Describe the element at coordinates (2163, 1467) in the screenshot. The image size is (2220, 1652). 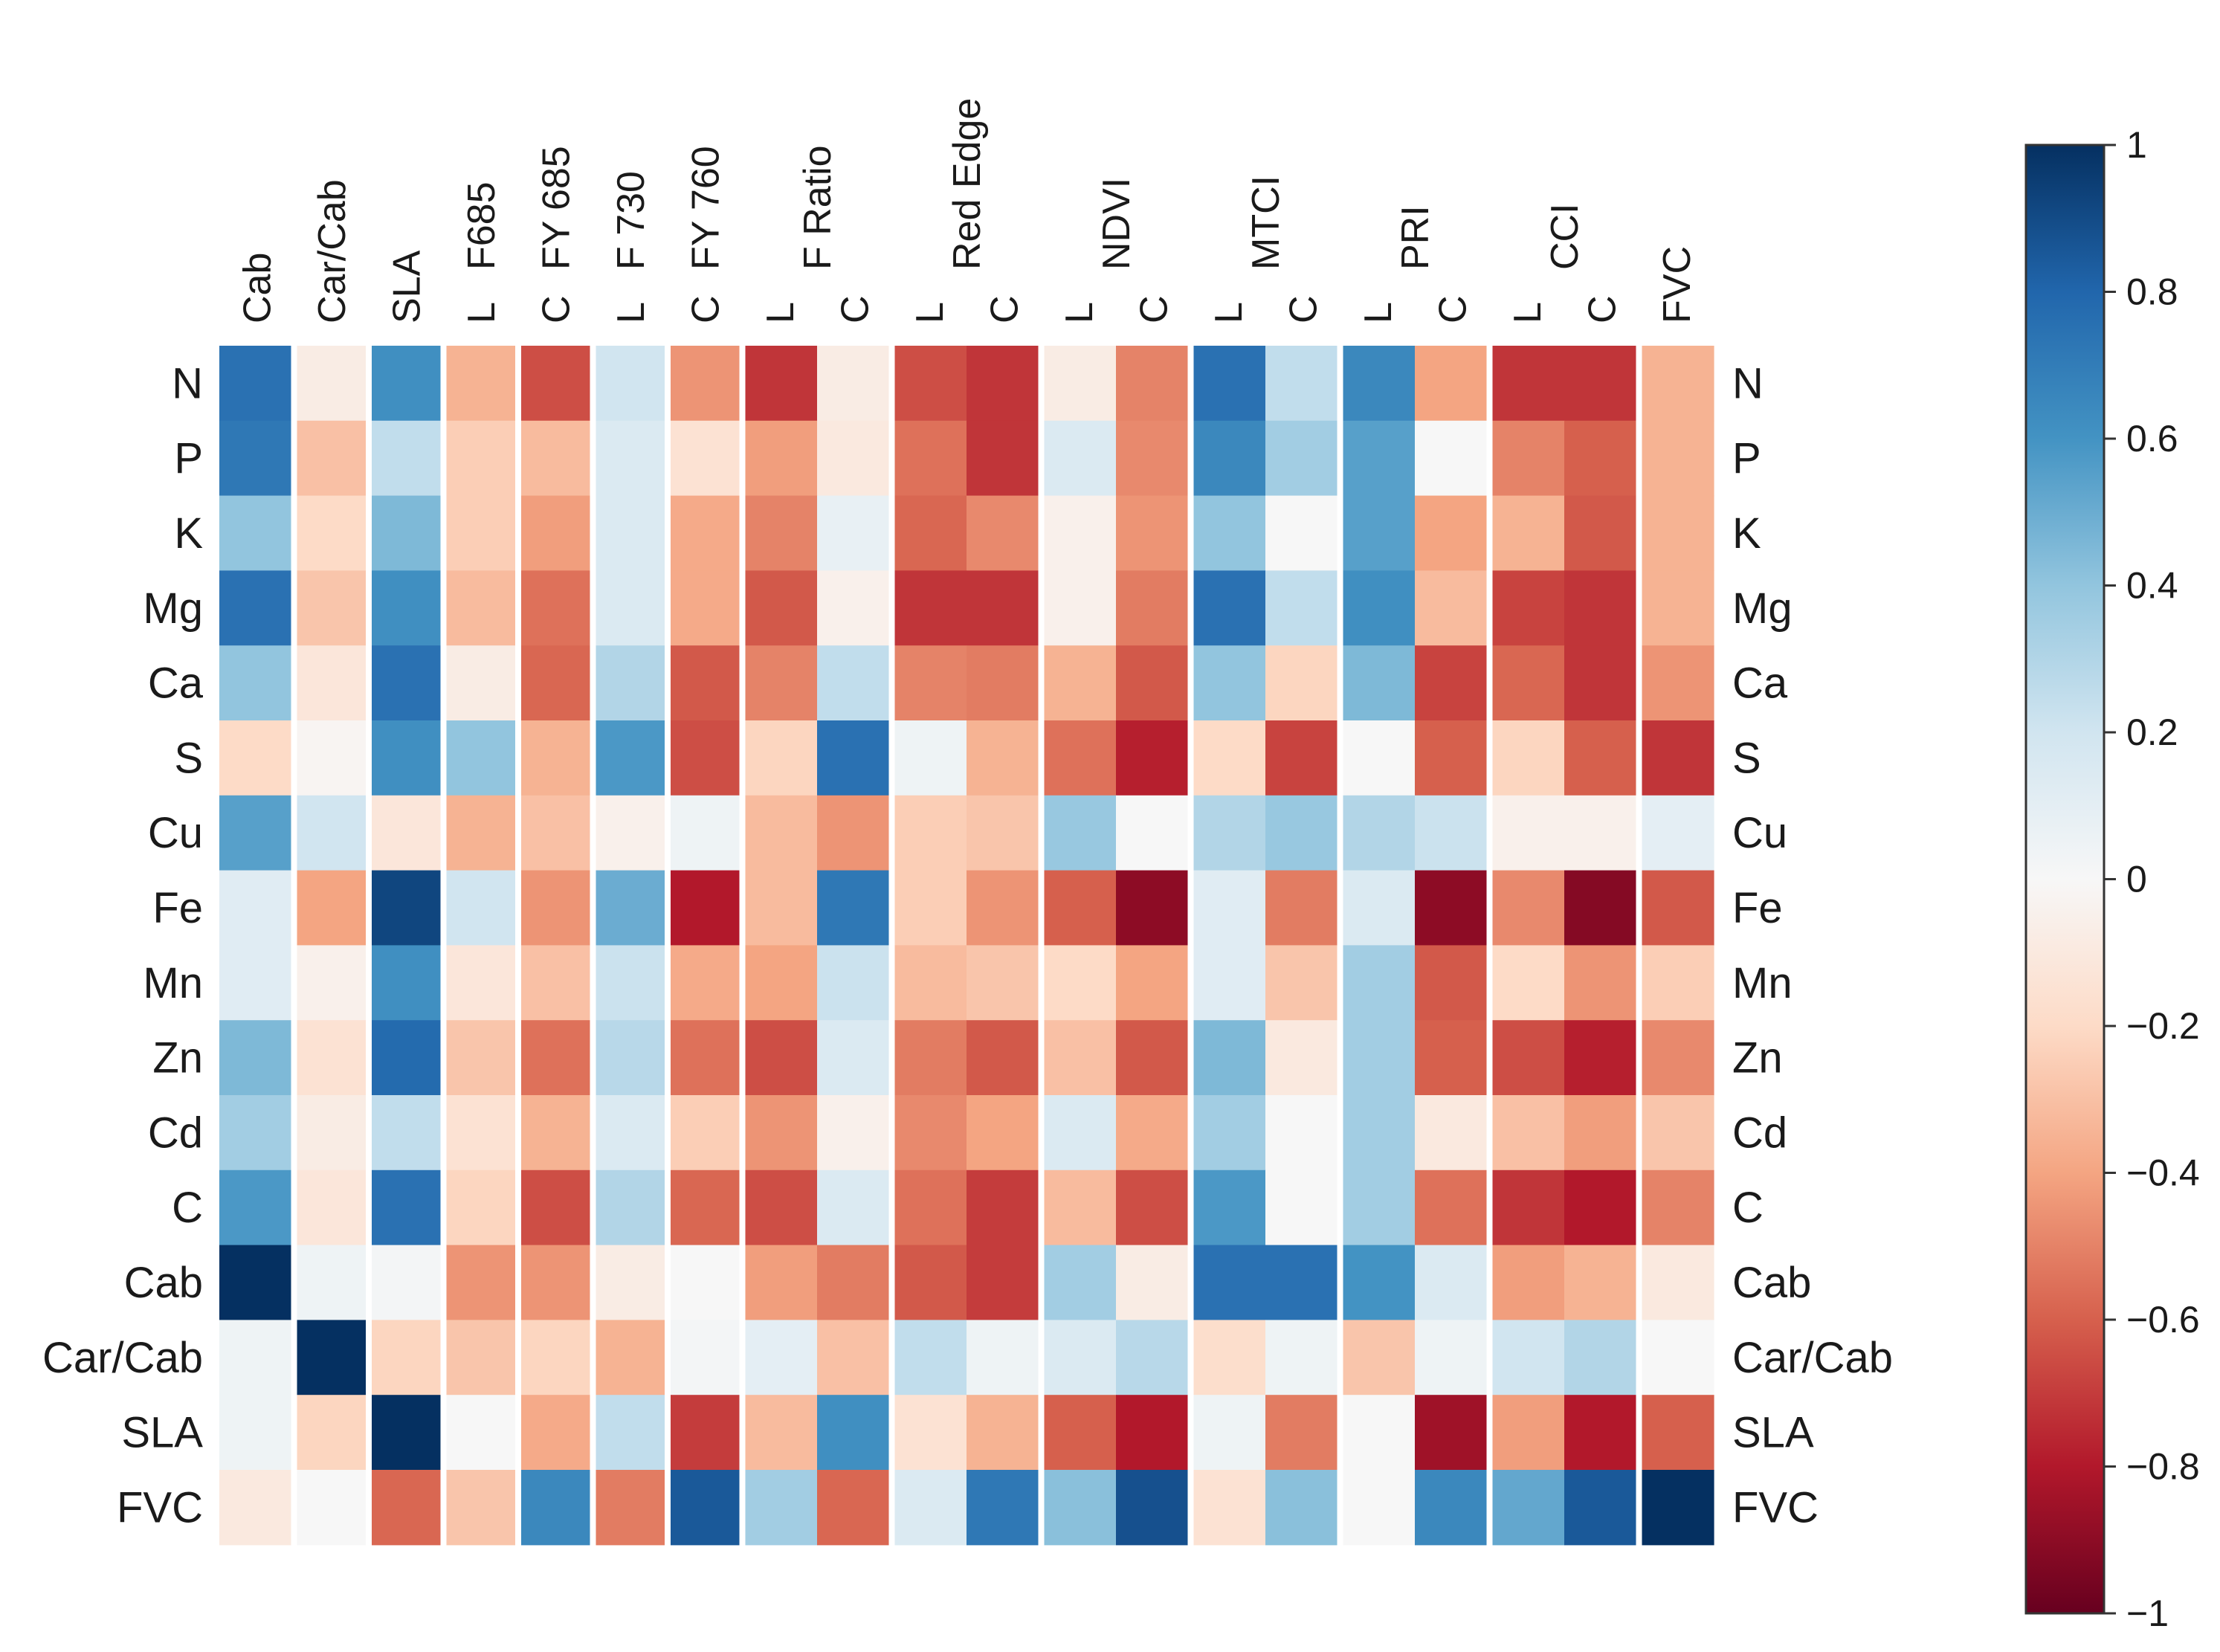
I see `colorbar-tick-label: −0.8` at that location.